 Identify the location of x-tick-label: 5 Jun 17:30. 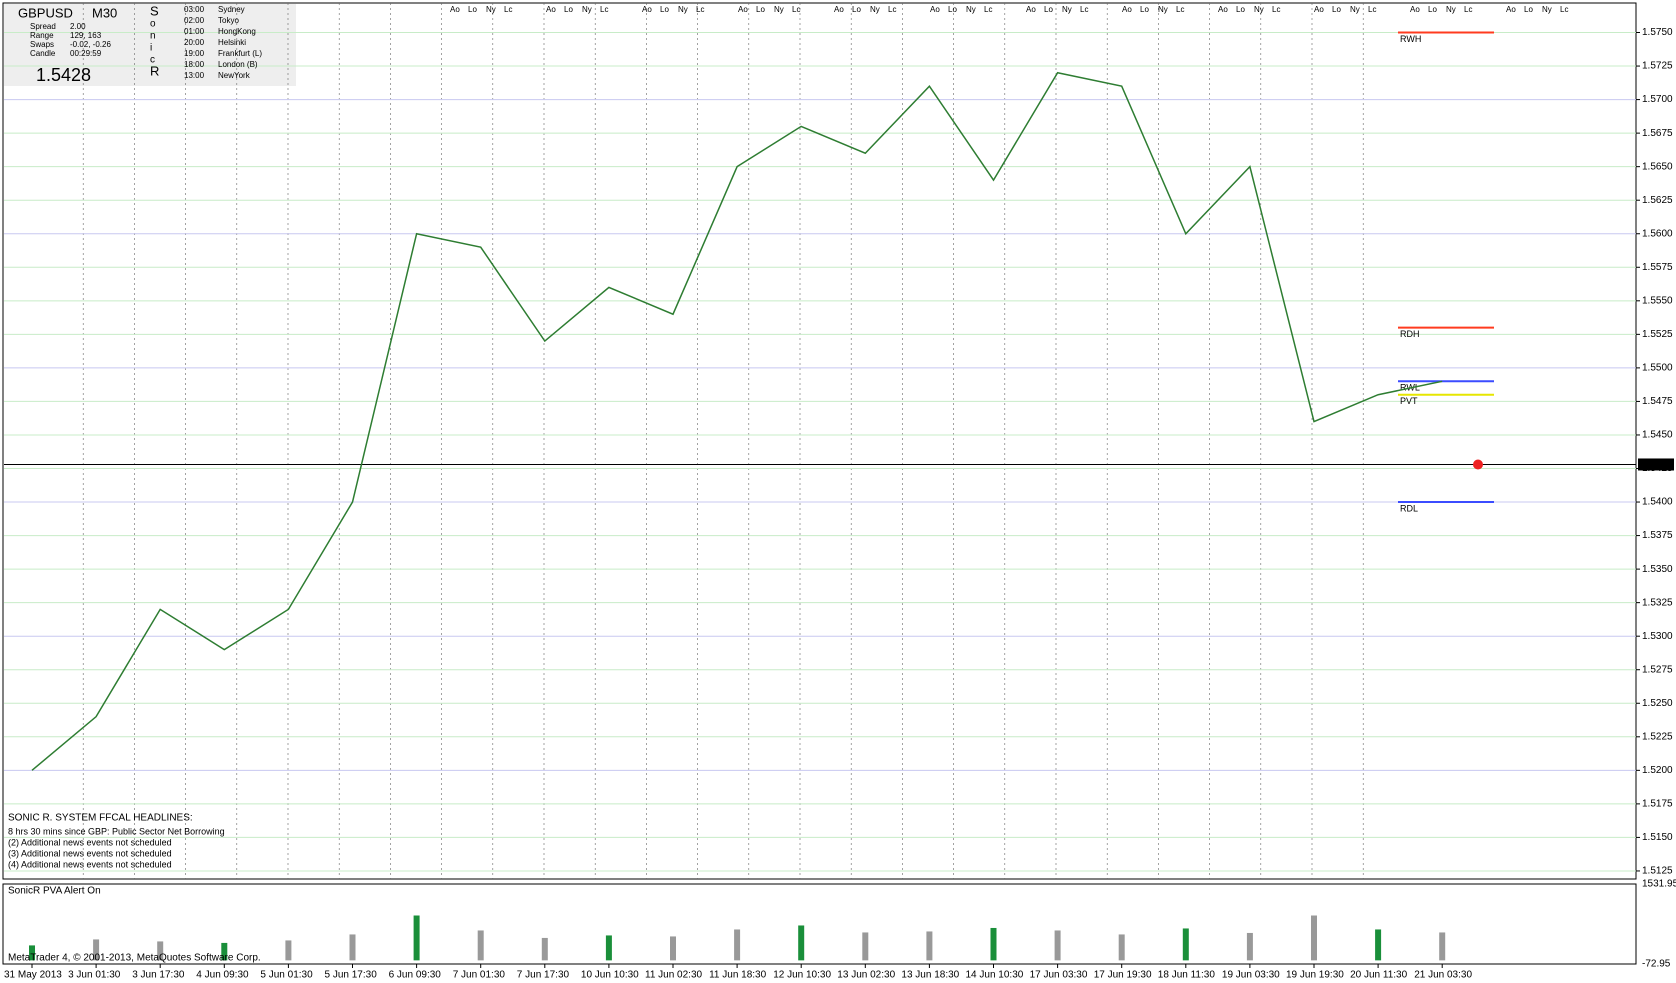
(351, 975).